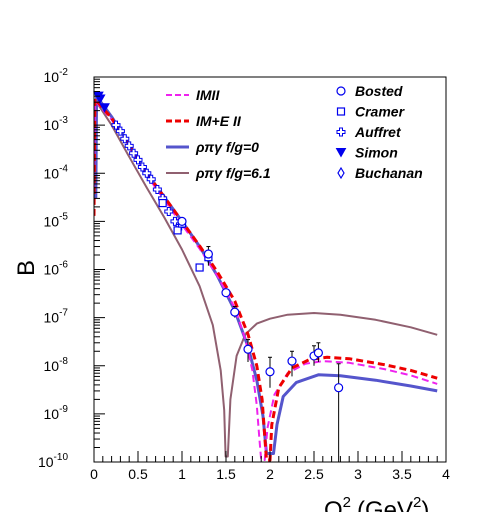 The image size is (496, 512). Describe the element at coordinates (61, 457) in the screenshot. I see `y-tick-exponent: -10` at that location.